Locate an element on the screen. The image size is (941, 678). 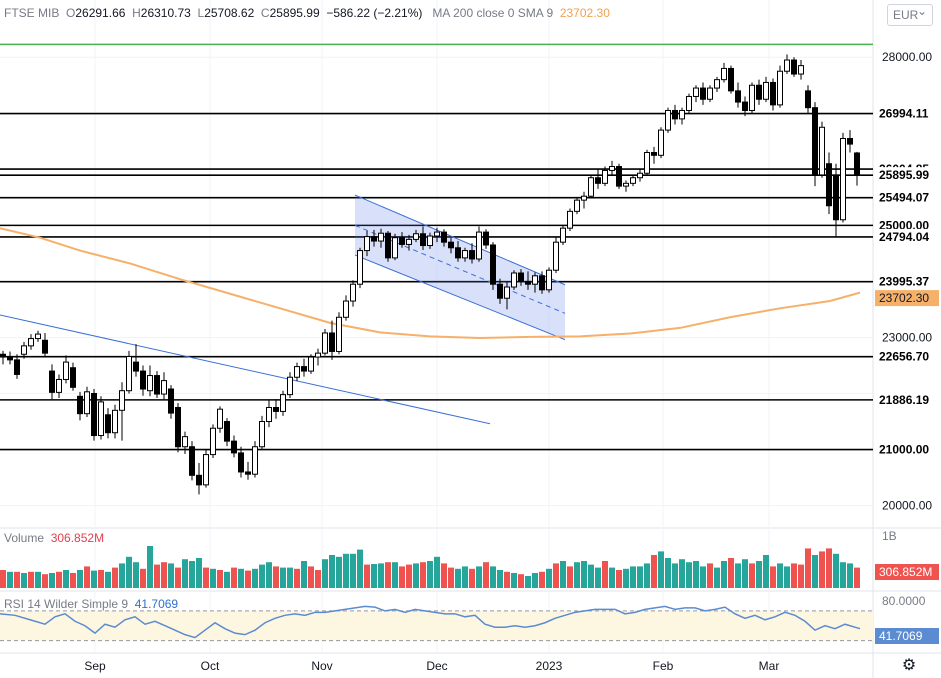
ma-tag-label: 23702.30 is located at coordinates (904, 298).